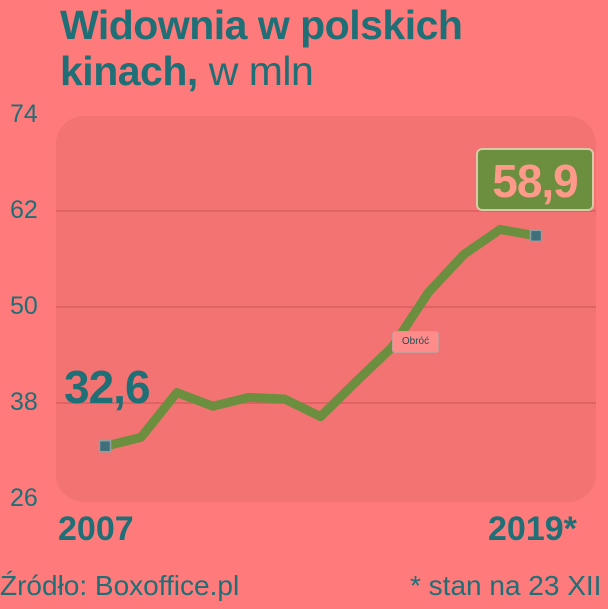 This screenshot has height=609, width=608. I want to click on title-unit: w mln, so click(261, 71).